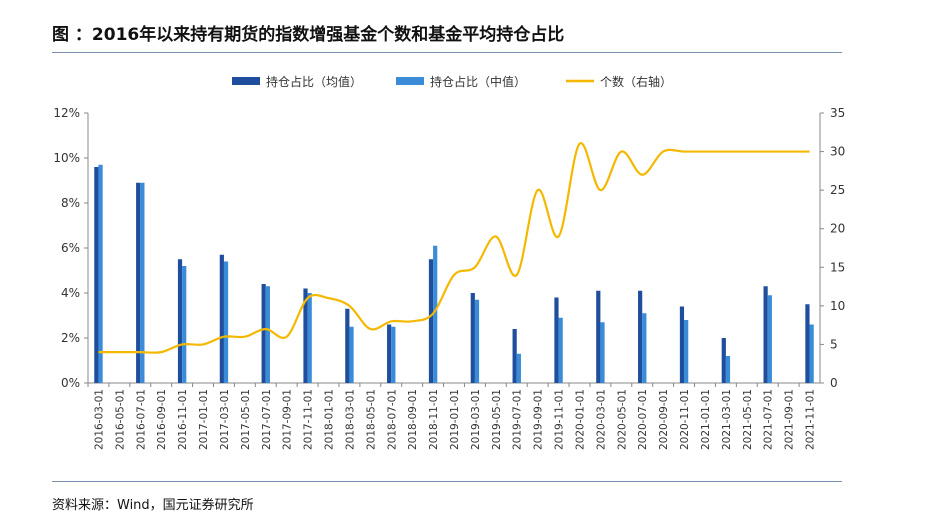  What do you see at coordinates (539, 419) in the screenshot?
I see `x-tick-label: 2019-09-01` at bounding box center [539, 419].